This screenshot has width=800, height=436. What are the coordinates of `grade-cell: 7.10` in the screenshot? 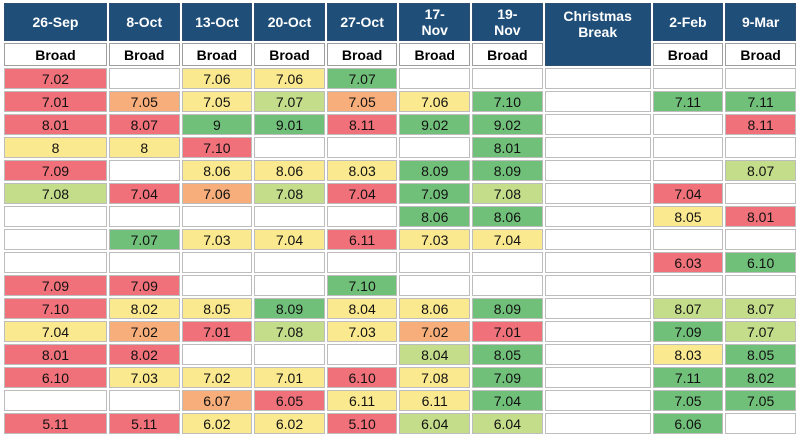 It's located at (55, 308).